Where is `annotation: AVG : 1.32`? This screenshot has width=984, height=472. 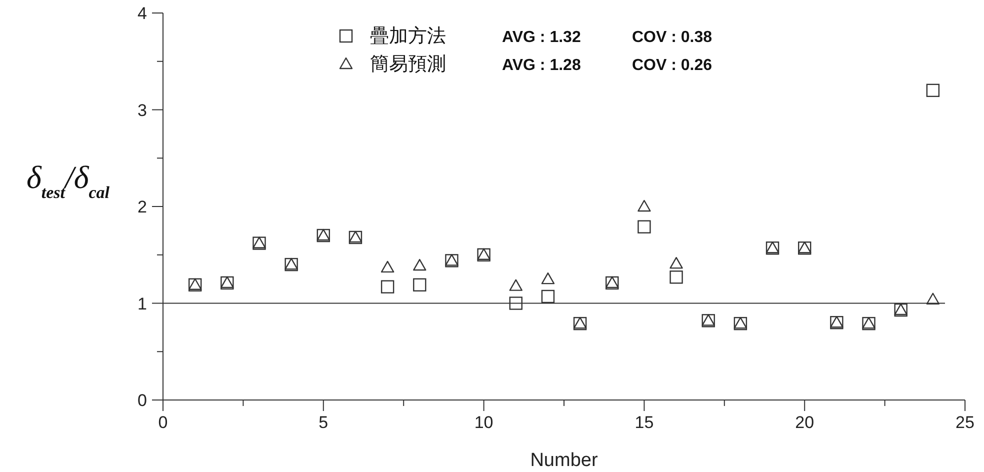 annotation: AVG : 1.32 is located at coordinates (541, 37).